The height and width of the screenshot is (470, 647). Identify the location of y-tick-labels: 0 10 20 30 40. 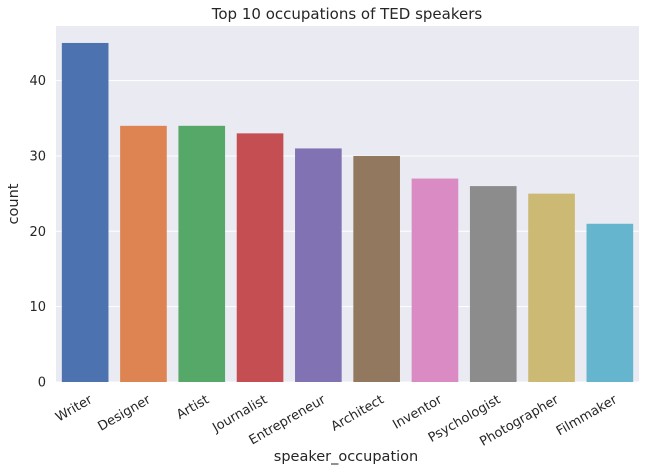
(37, 232).